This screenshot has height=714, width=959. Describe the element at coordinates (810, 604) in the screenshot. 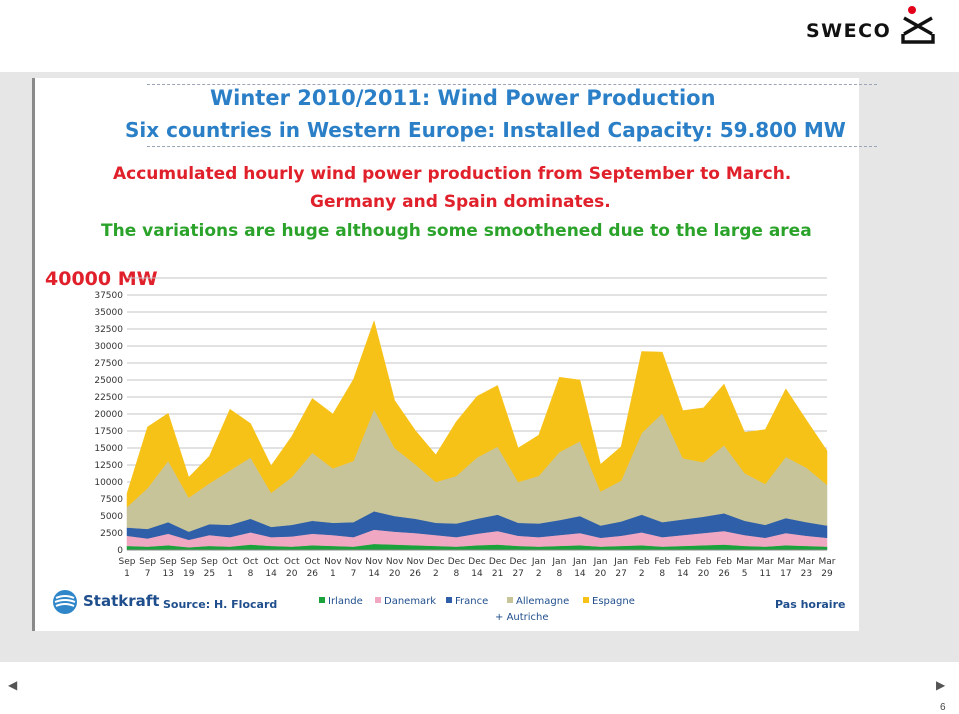

I see `time-step-label: Pas horaire` at that location.